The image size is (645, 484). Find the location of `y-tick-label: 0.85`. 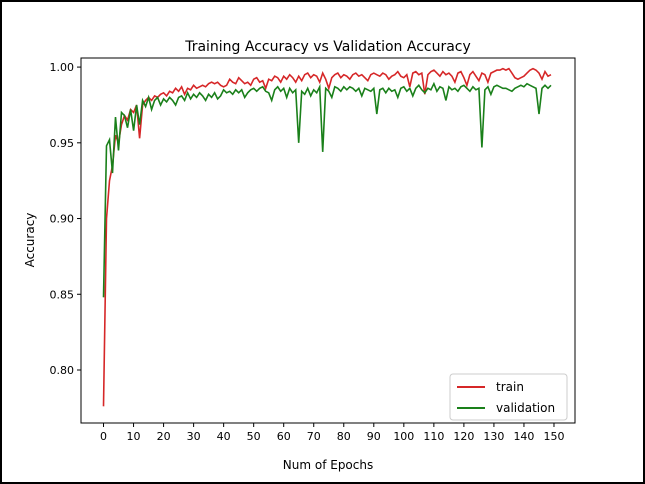

y-tick-label: 0.85 is located at coordinates (62, 294).